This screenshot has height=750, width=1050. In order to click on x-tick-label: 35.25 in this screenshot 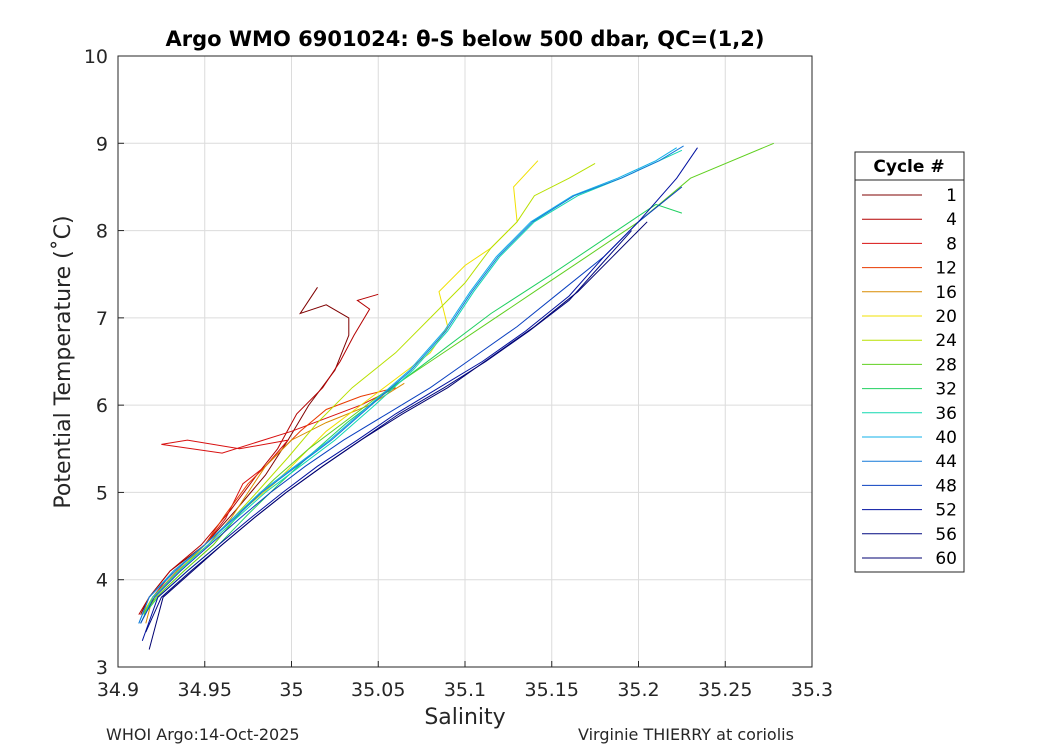, I will do `click(725, 690)`.